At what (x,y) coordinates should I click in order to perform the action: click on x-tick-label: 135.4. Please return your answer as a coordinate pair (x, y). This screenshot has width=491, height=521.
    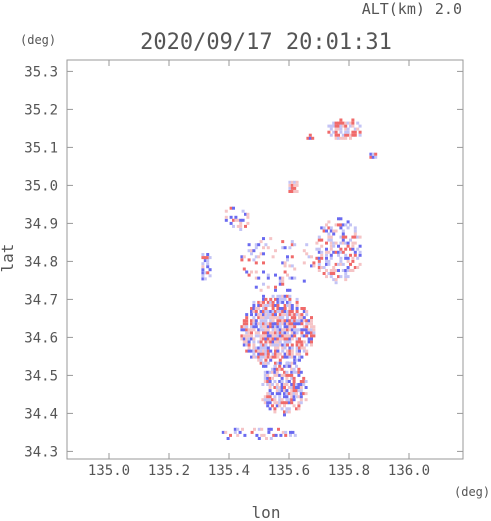
    Looking at the image, I should click on (229, 471).